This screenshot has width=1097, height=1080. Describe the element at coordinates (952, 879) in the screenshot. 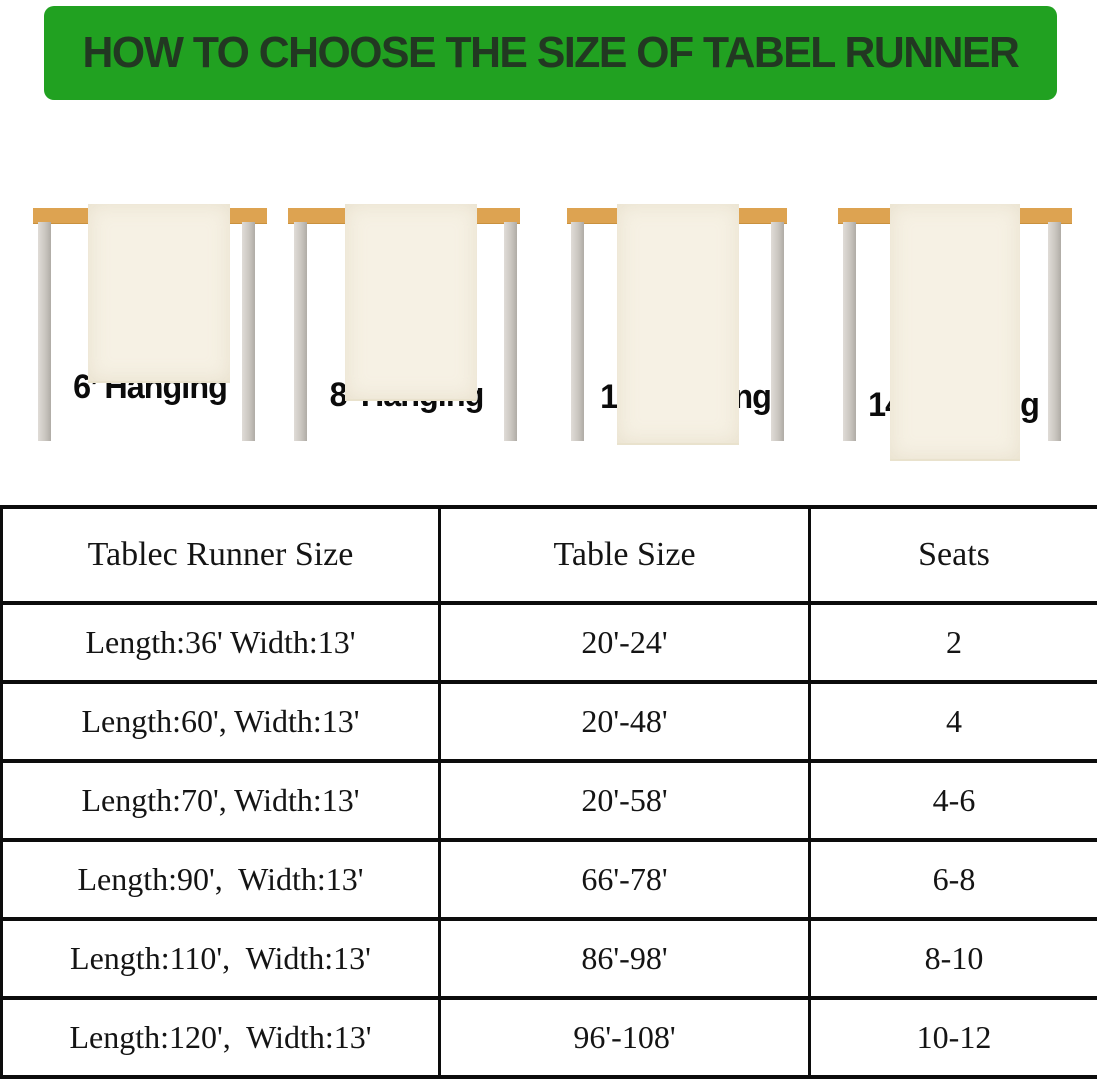

I see `seats-cell: 6-8` at that location.